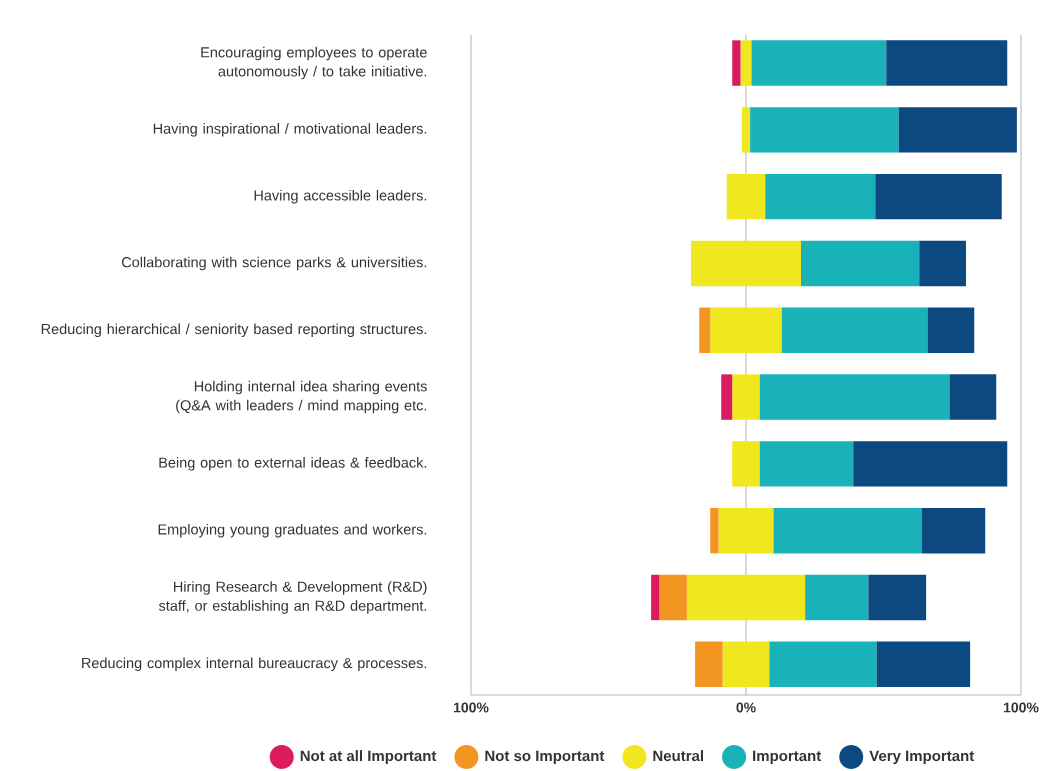  What do you see at coordinates (292, 530) in the screenshot?
I see `y-tick-label: Employing young graduates and workers.` at bounding box center [292, 530].